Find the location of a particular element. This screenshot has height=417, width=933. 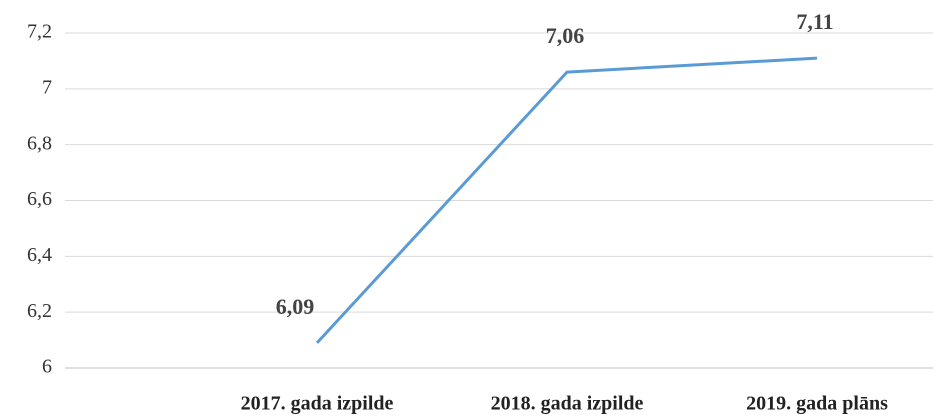

x-tick-label: 2018. gada izpilde is located at coordinates (567, 404).